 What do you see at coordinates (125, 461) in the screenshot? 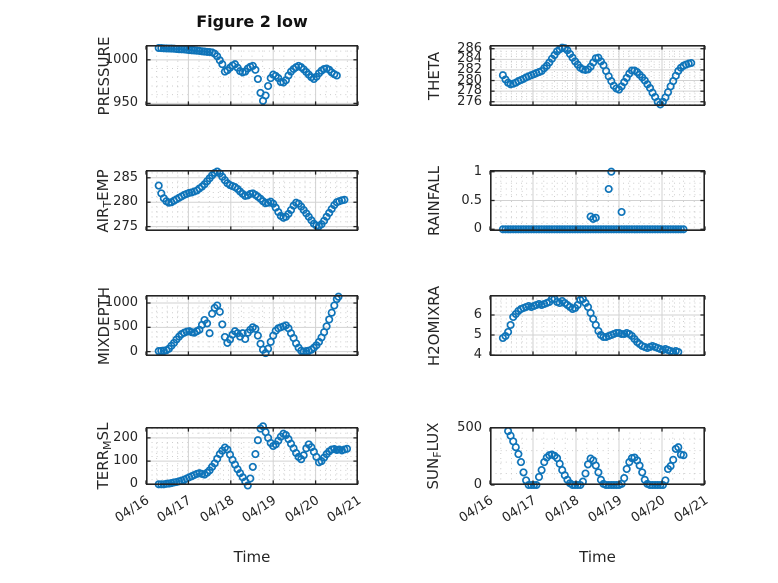
I see `y-tick-label: 100` at bounding box center [125, 461].